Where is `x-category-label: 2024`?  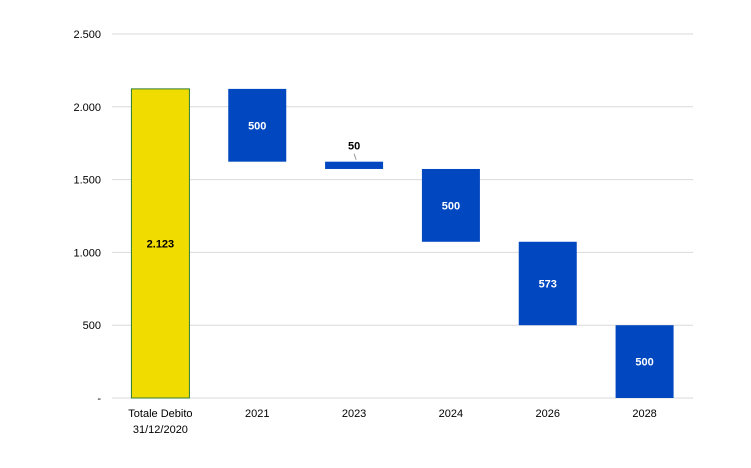
x-category-label: 2024 is located at coordinates (451, 414).